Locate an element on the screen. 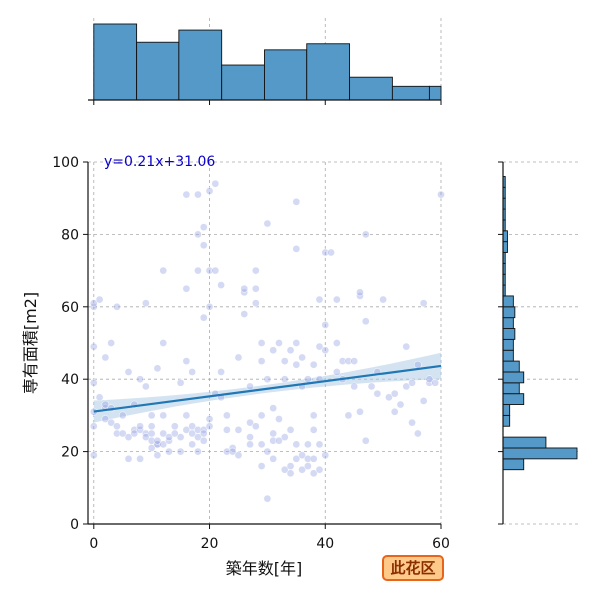 Image resolution: width=600 pixels, height=604 pixels. right-histogram is located at coordinates (538, 343).